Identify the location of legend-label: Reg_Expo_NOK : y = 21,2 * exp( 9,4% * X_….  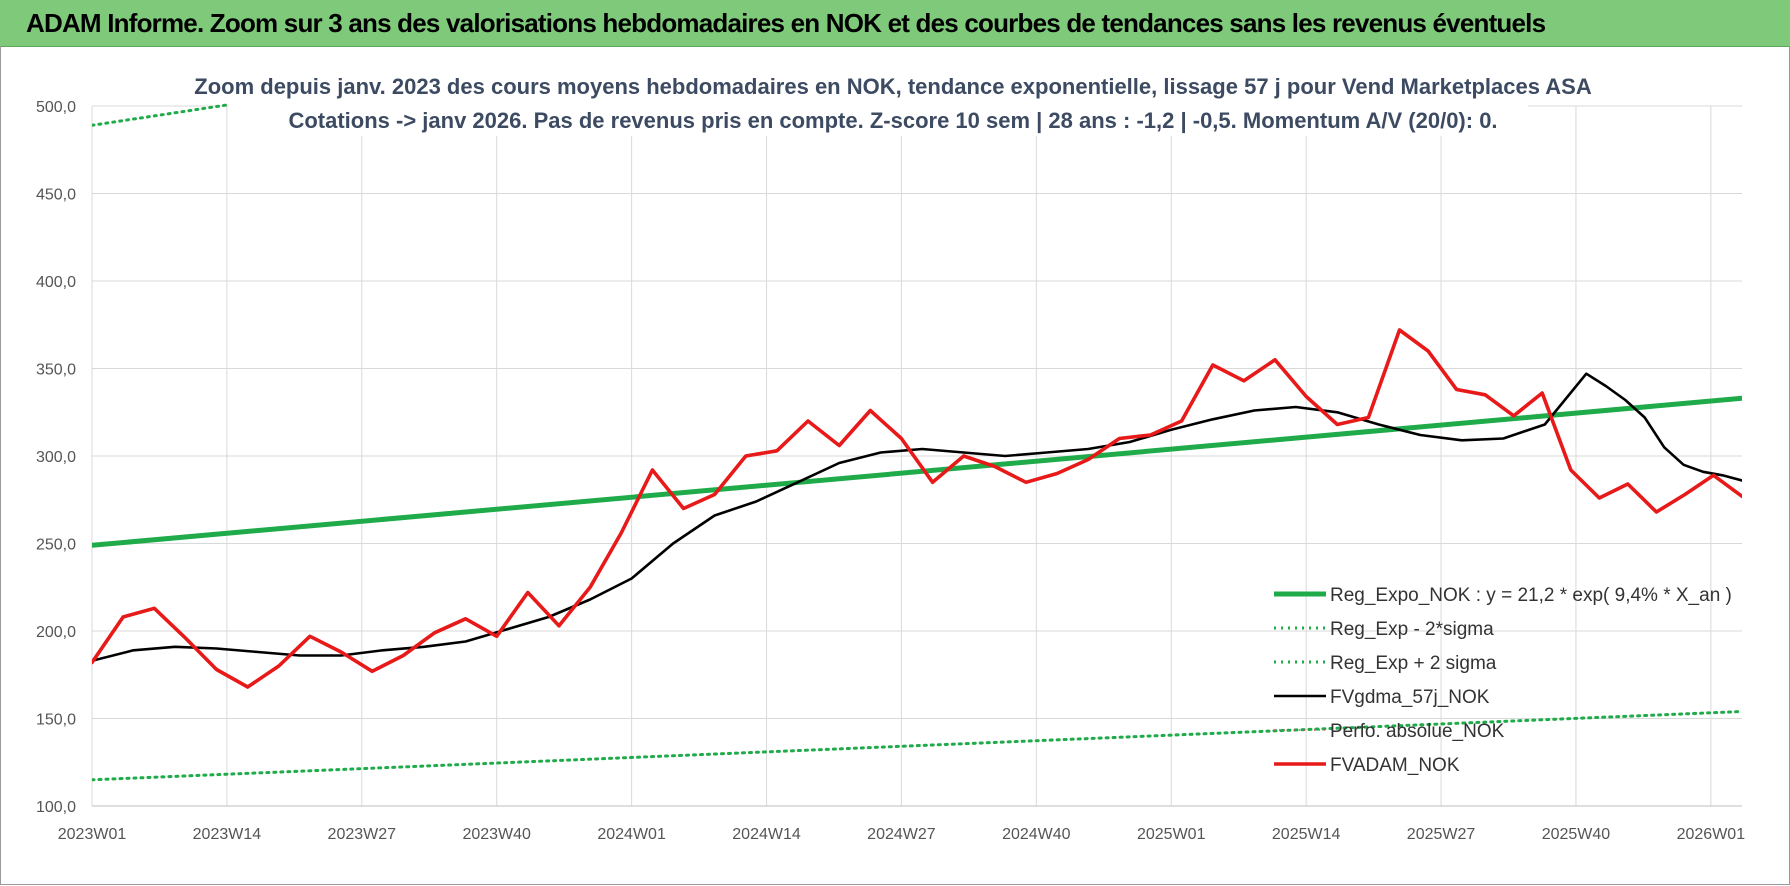
(1531, 595).